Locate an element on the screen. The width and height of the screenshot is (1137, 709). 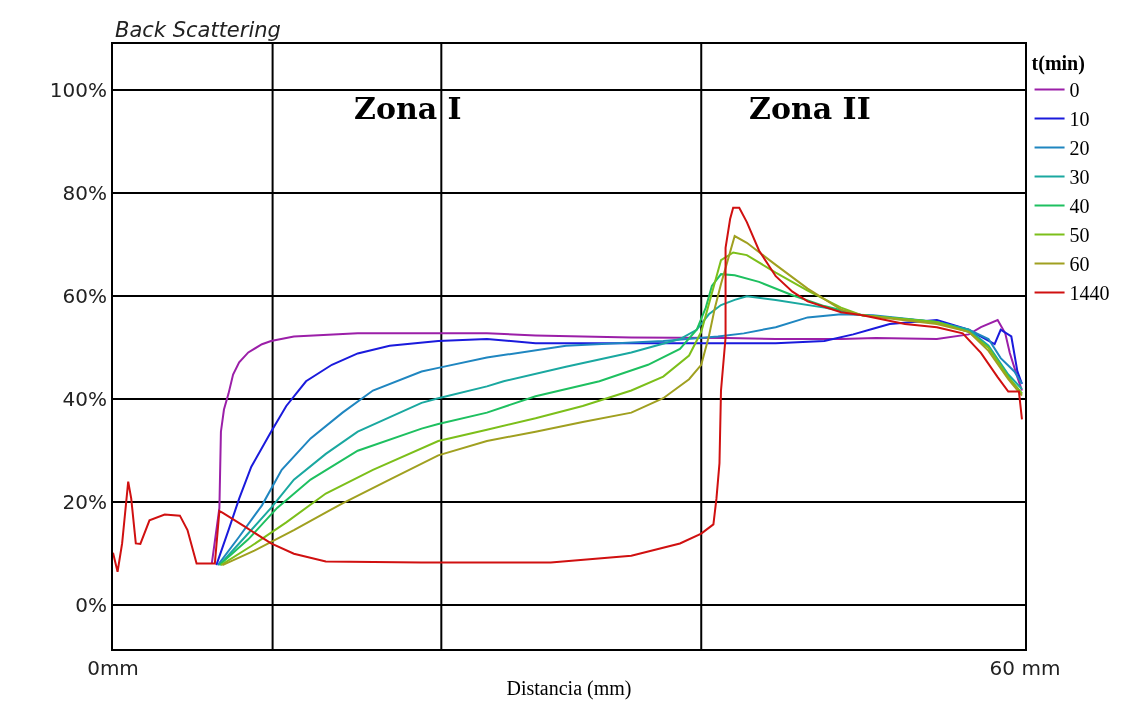
legend-label: 0 is located at coordinates (1074, 90).